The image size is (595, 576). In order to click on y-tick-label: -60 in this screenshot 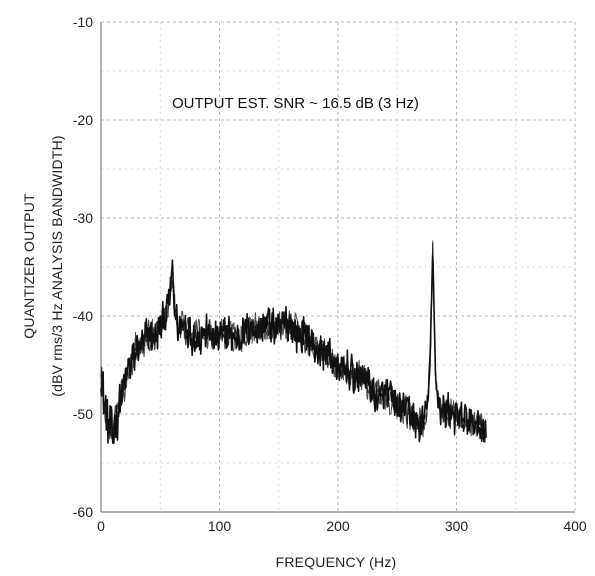, I will do `click(83, 512)`.